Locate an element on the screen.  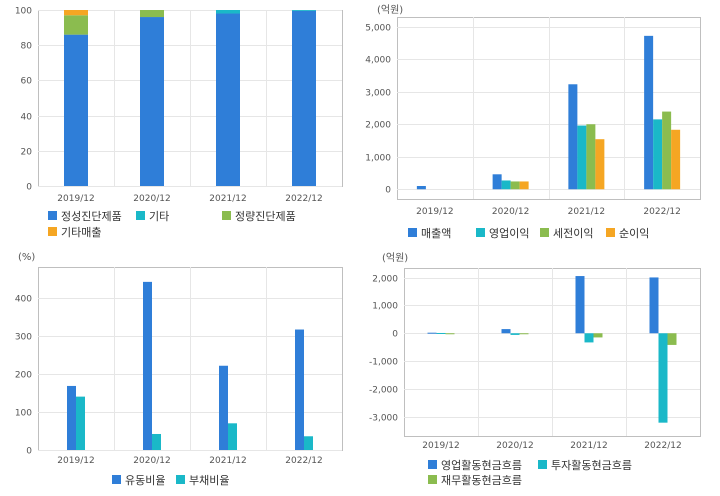
unit-label: (%) is located at coordinates (26, 257).